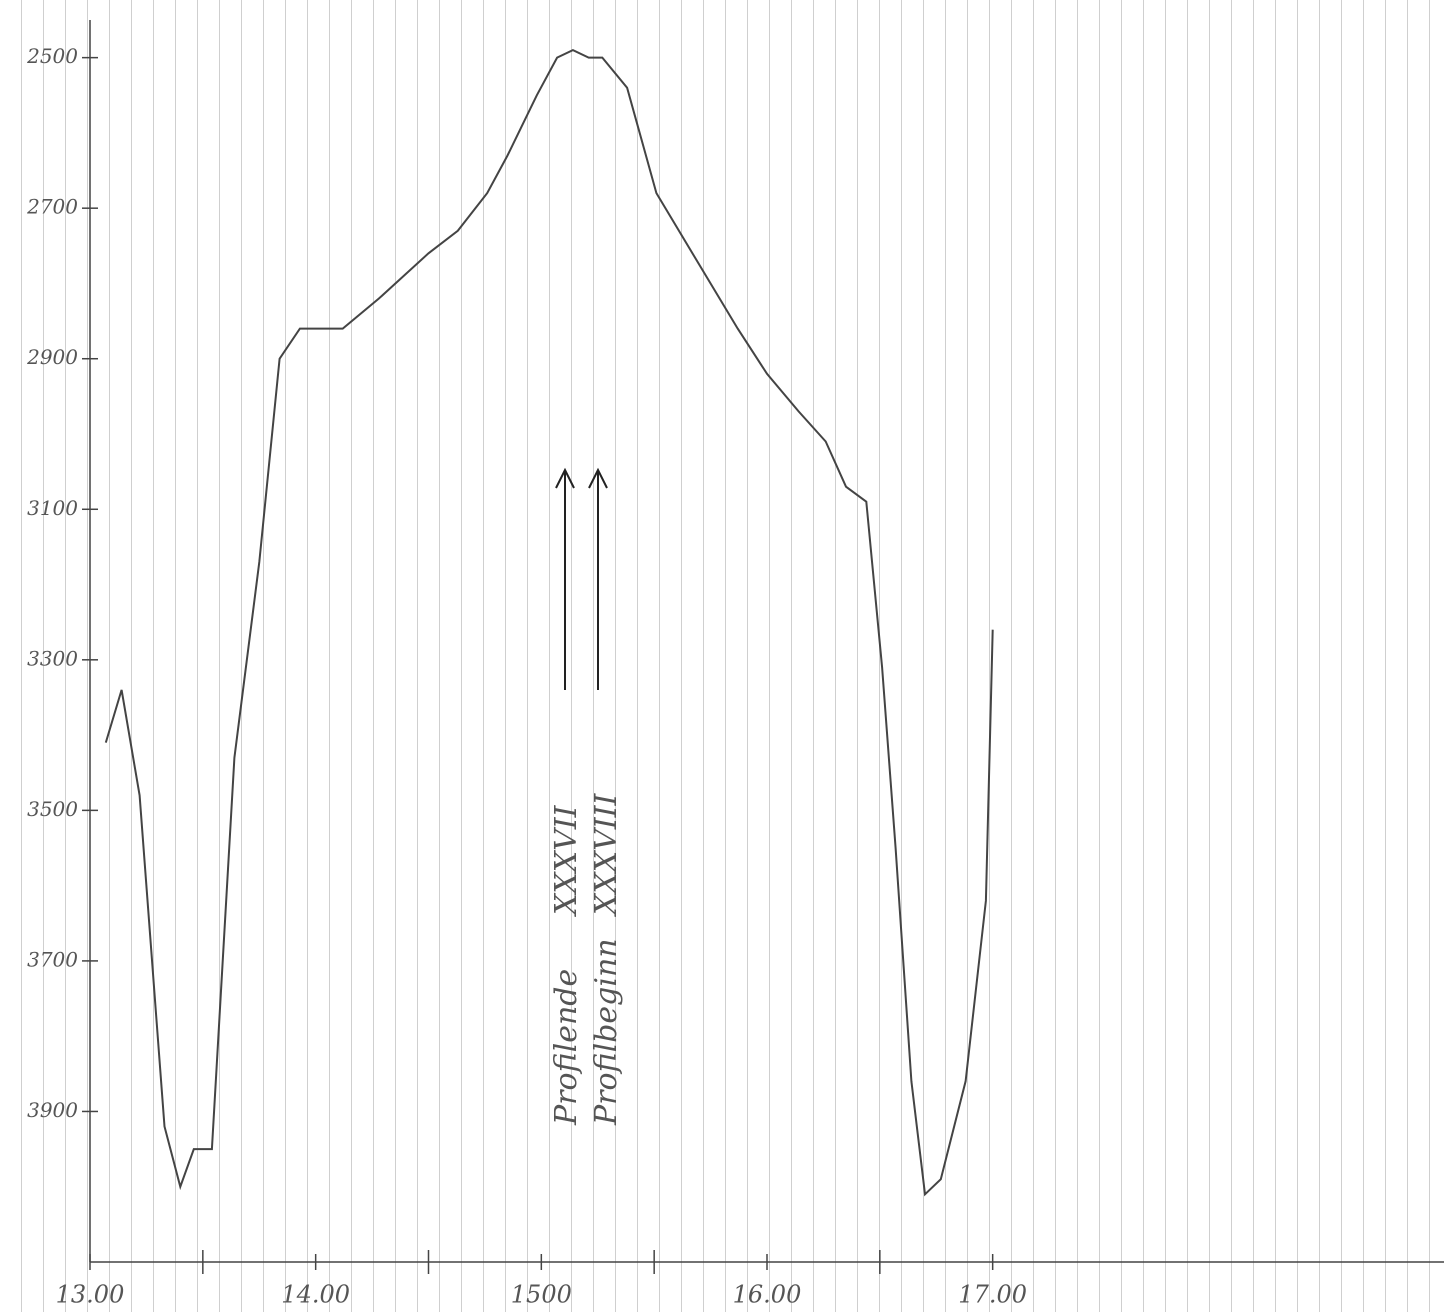 Image resolution: width=1444 pixels, height=1312 pixels. Describe the element at coordinates (52, 357) in the screenshot. I see `y-tick-label: 2900` at that location.